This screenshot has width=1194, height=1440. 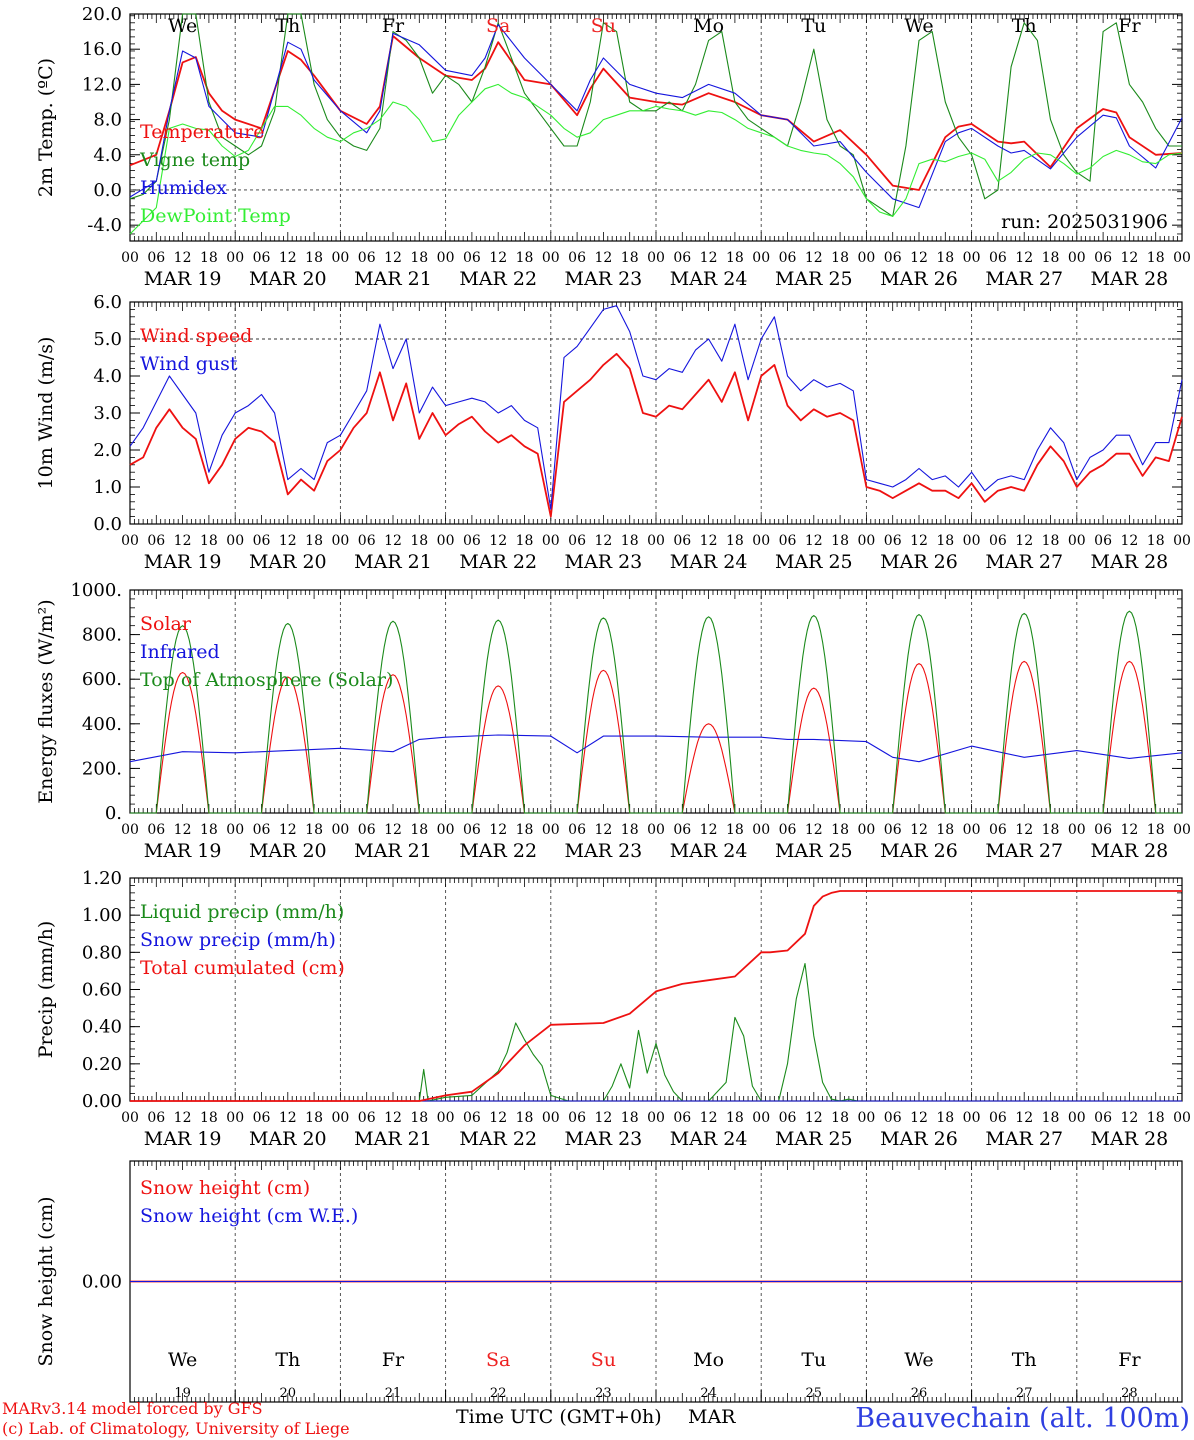 What do you see at coordinates (215, 216) in the screenshot?
I see `legend-entry: DewPoint Temp` at bounding box center [215, 216].